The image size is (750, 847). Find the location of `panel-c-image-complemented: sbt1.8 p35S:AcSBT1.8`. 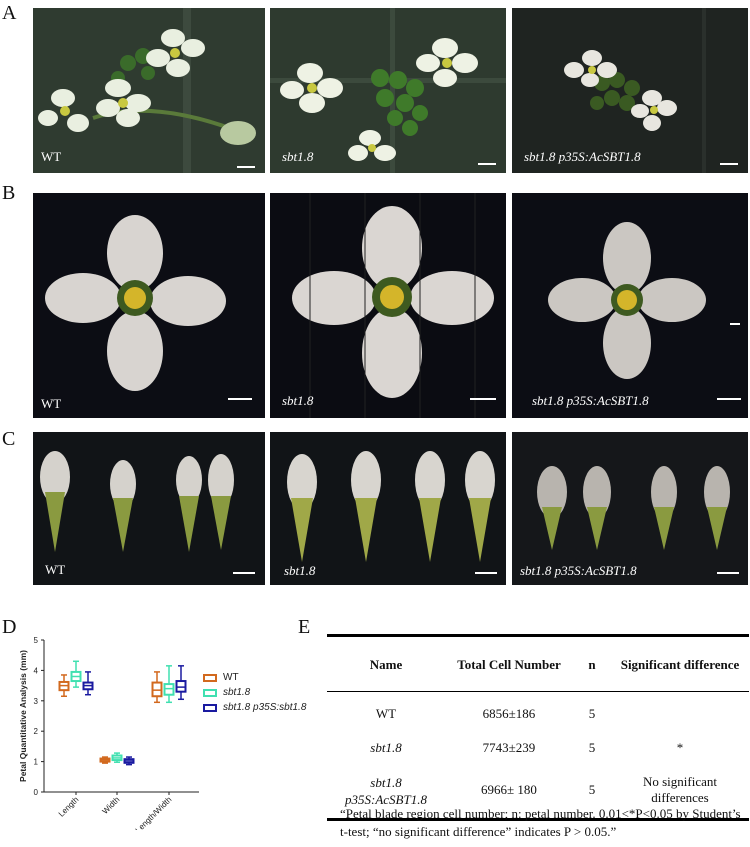

panel-c-image-complemented: sbt1.8 p35S:AcSBT1.8 is located at coordinates (630, 508).